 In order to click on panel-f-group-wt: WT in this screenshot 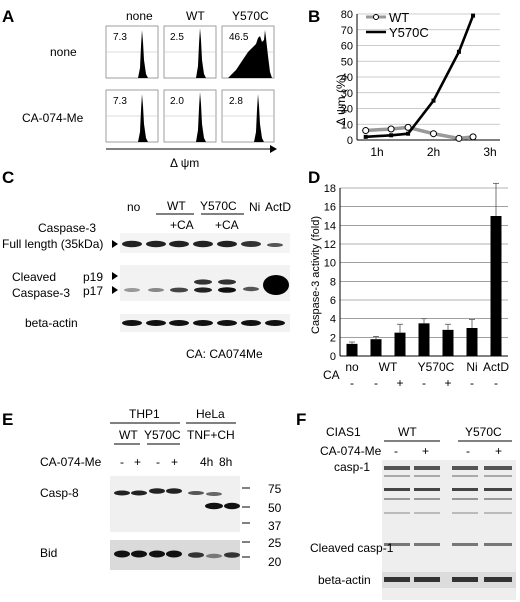, I will do `click(407, 432)`.